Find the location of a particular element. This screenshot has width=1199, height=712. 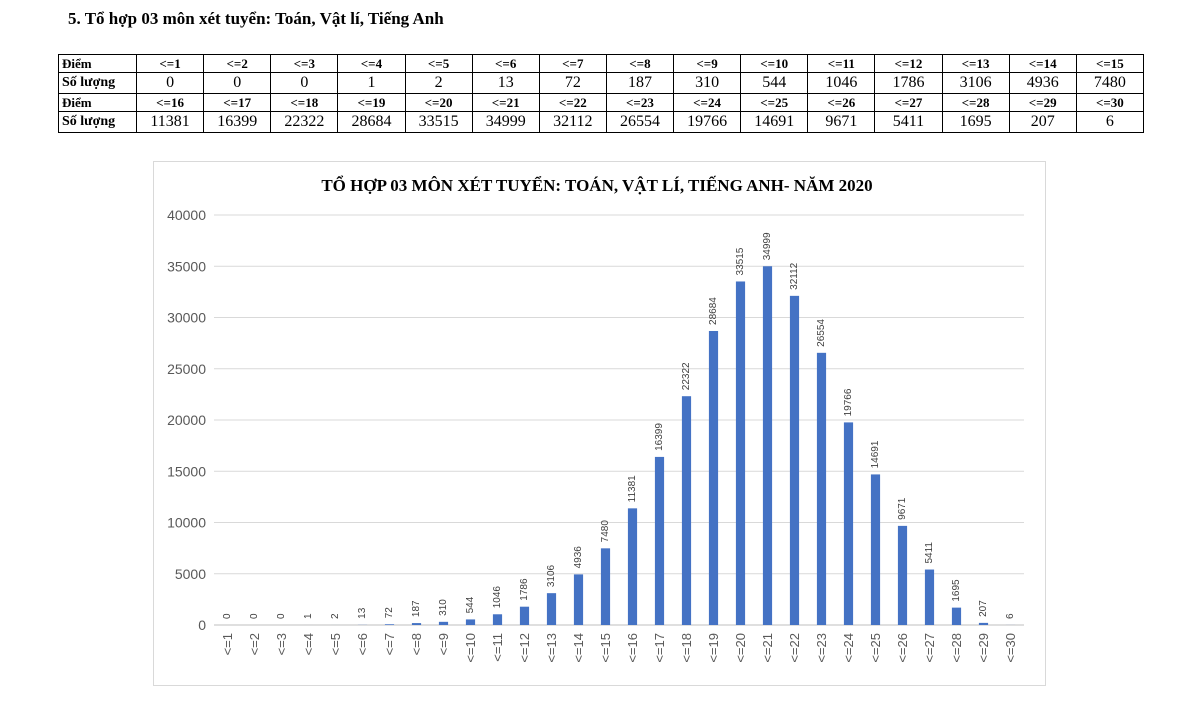

x-tick-label: <=27 is located at coordinates (929, 648).